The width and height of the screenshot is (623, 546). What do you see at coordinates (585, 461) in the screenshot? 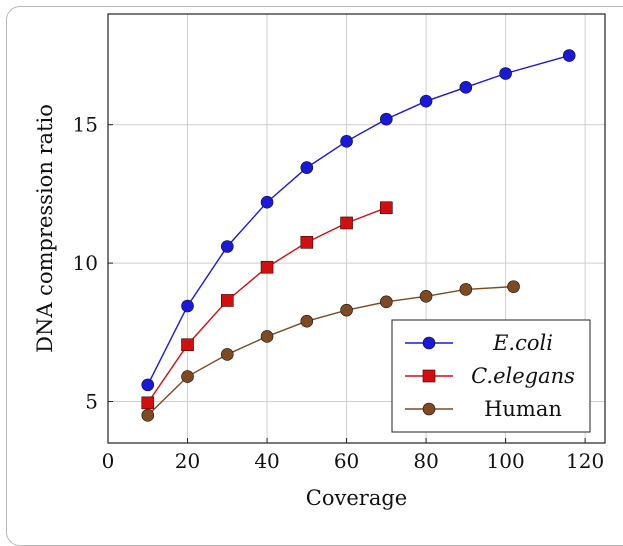
I see `x-tick-label: 120` at bounding box center [585, 461].